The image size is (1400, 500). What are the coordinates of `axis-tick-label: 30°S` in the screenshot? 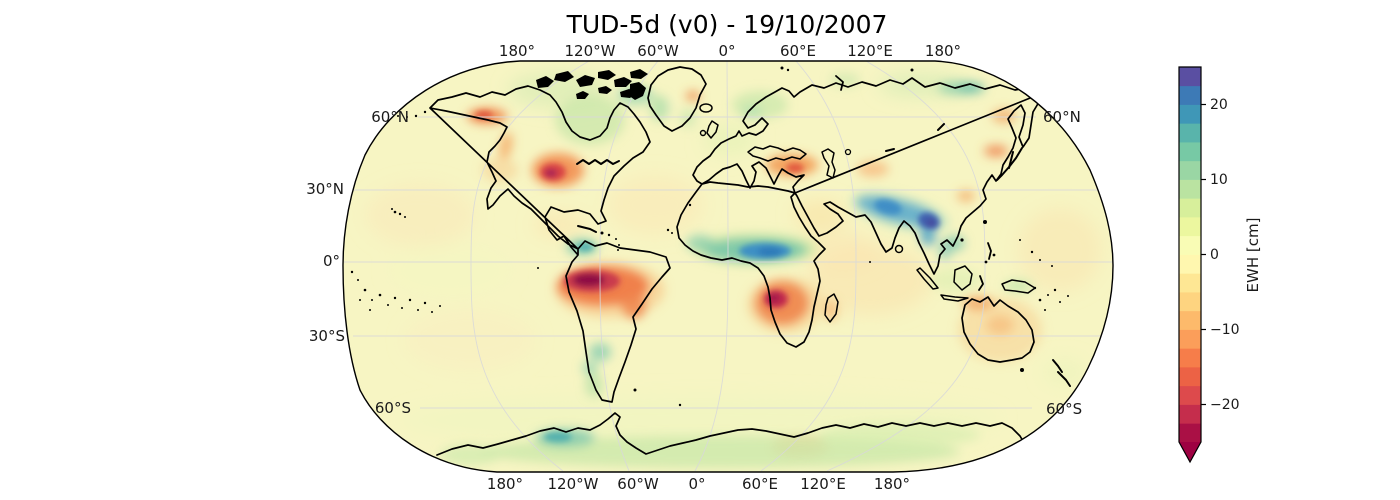 It's located at (326, 336).